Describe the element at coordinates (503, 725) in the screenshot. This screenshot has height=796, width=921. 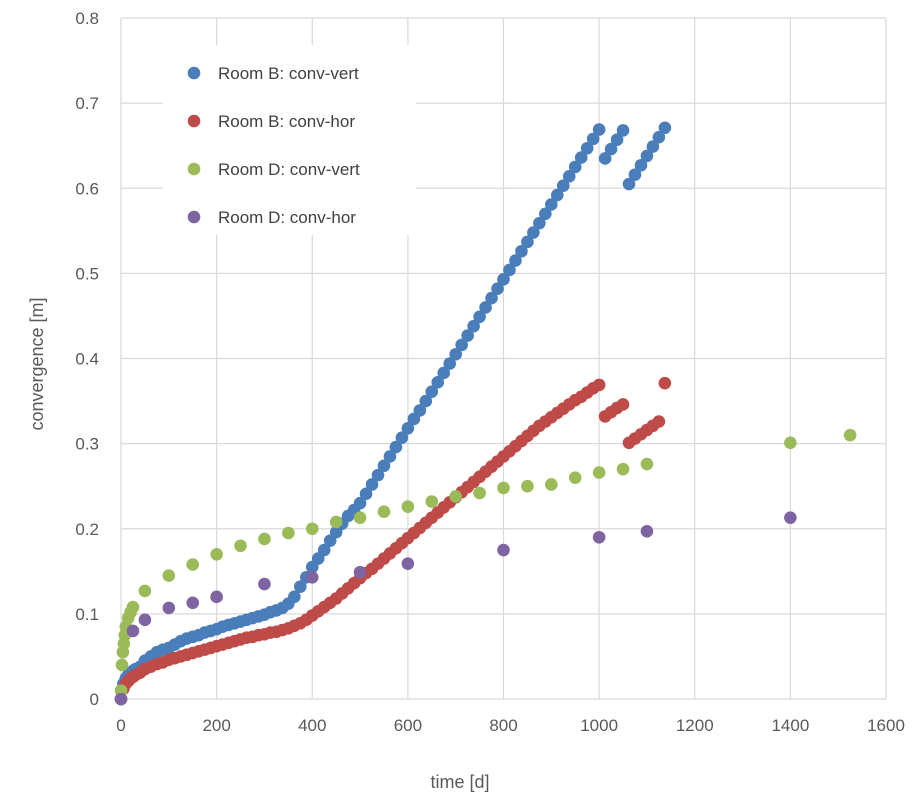
I see `x-tick-label: 800` at that location.